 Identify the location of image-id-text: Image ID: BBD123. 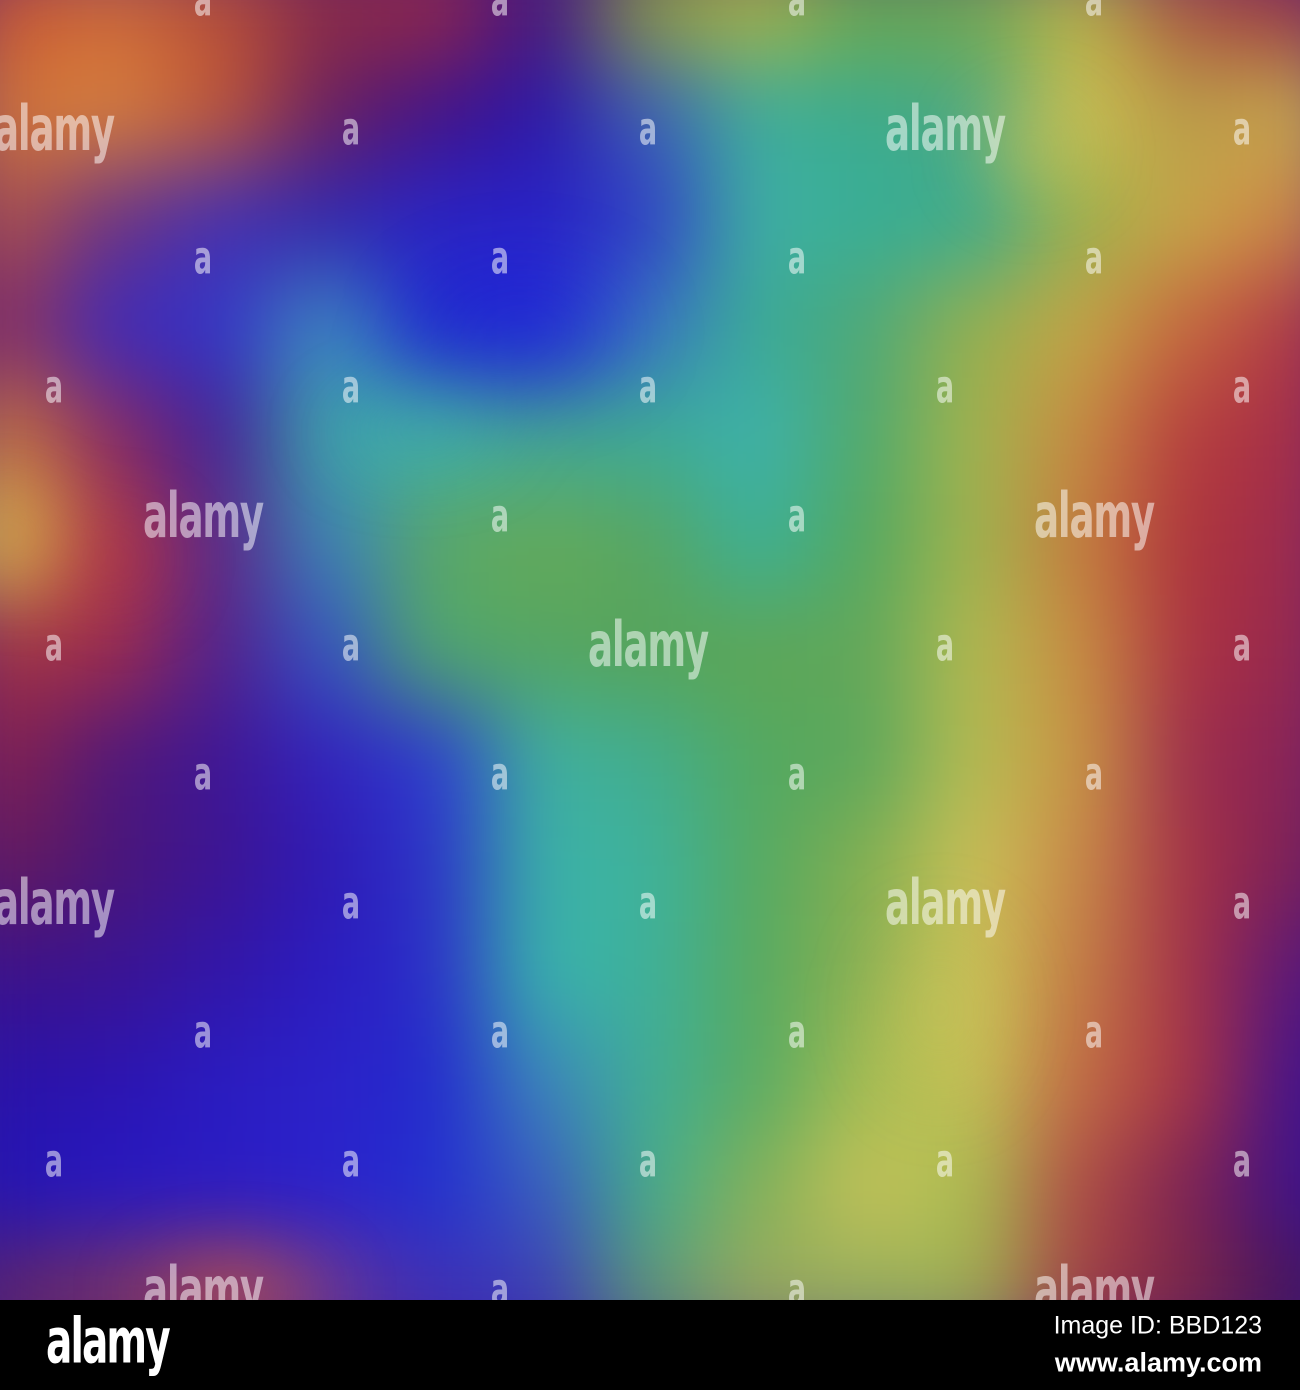
(1157, 1325).